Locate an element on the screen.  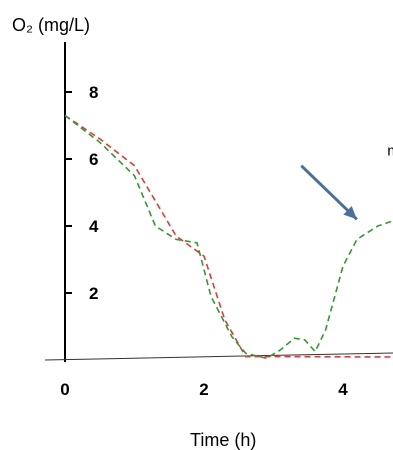
y-tick-label-6: 6 is located at coordinates (93, 159).